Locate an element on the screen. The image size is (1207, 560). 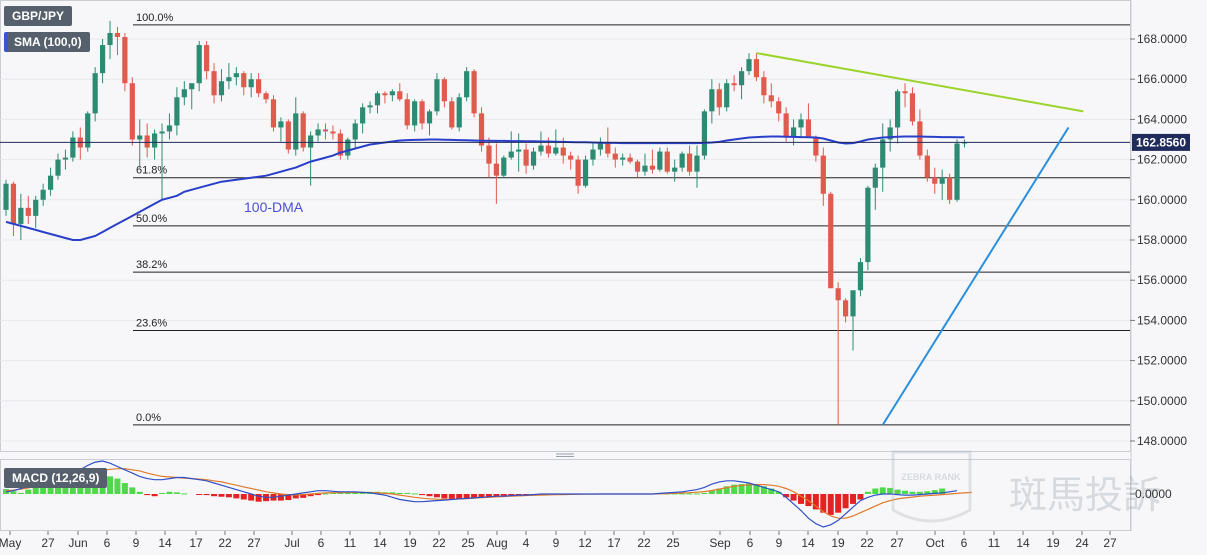
symbol-badge: GBP/JPY is located at coordinates (38, 16).